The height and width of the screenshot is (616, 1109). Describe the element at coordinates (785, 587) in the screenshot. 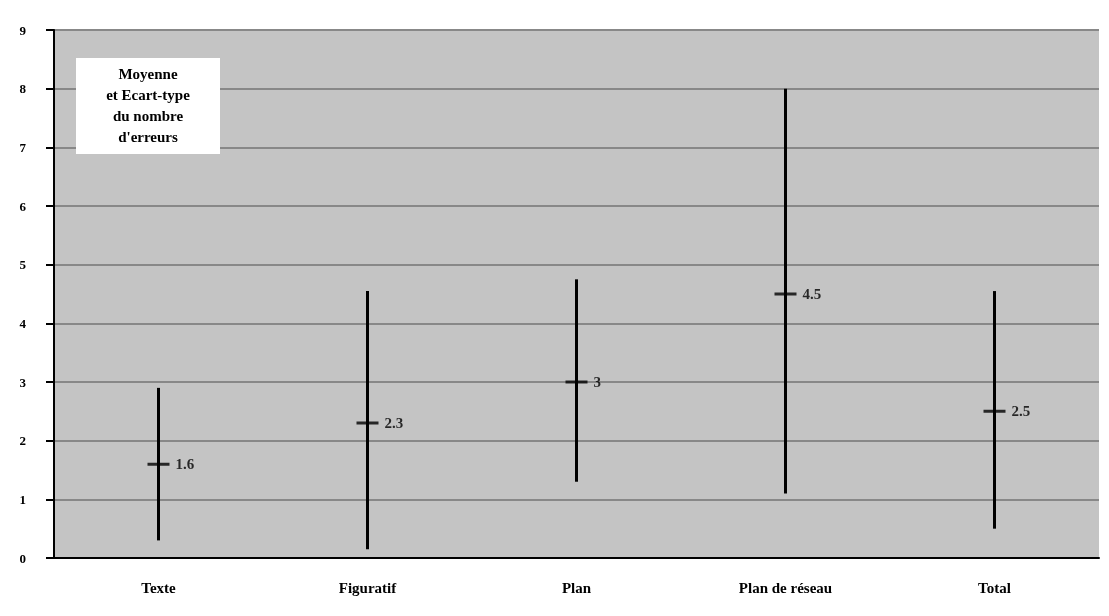

I see `x-tick-label: Plan de réseau` at that location.